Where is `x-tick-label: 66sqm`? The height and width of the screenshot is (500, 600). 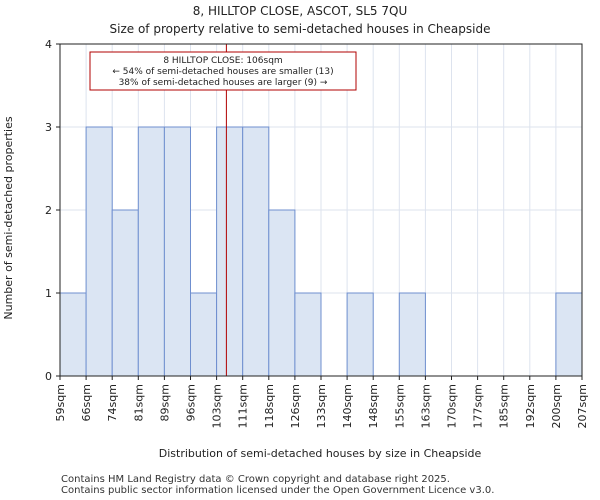
x-tick-label: 66sqm is located at coordinates (86, 402).